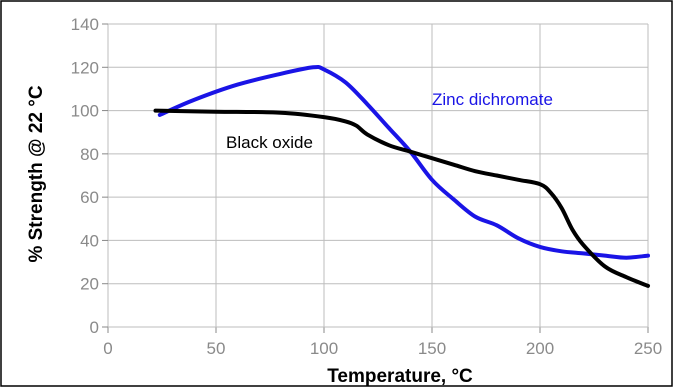 The height and width of the screenshot is (388, 674). I want to click on x-axis-label: Temperature, °C, so click(400, 376).